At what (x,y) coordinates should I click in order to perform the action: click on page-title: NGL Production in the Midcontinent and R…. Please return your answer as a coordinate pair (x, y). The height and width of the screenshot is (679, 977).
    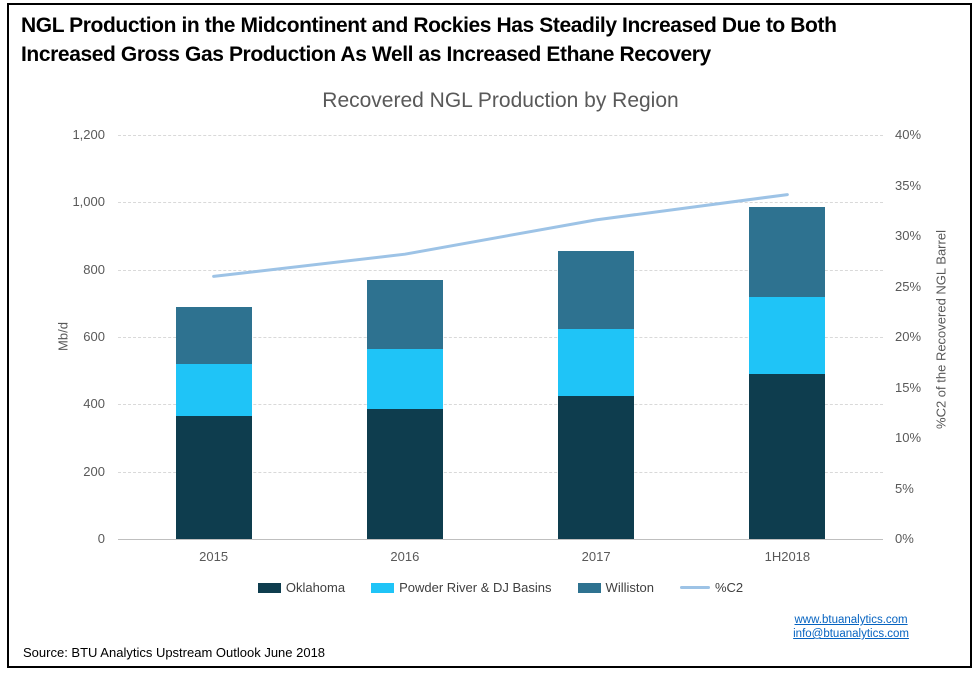
    Looking at the image, I should click on (491, 40).